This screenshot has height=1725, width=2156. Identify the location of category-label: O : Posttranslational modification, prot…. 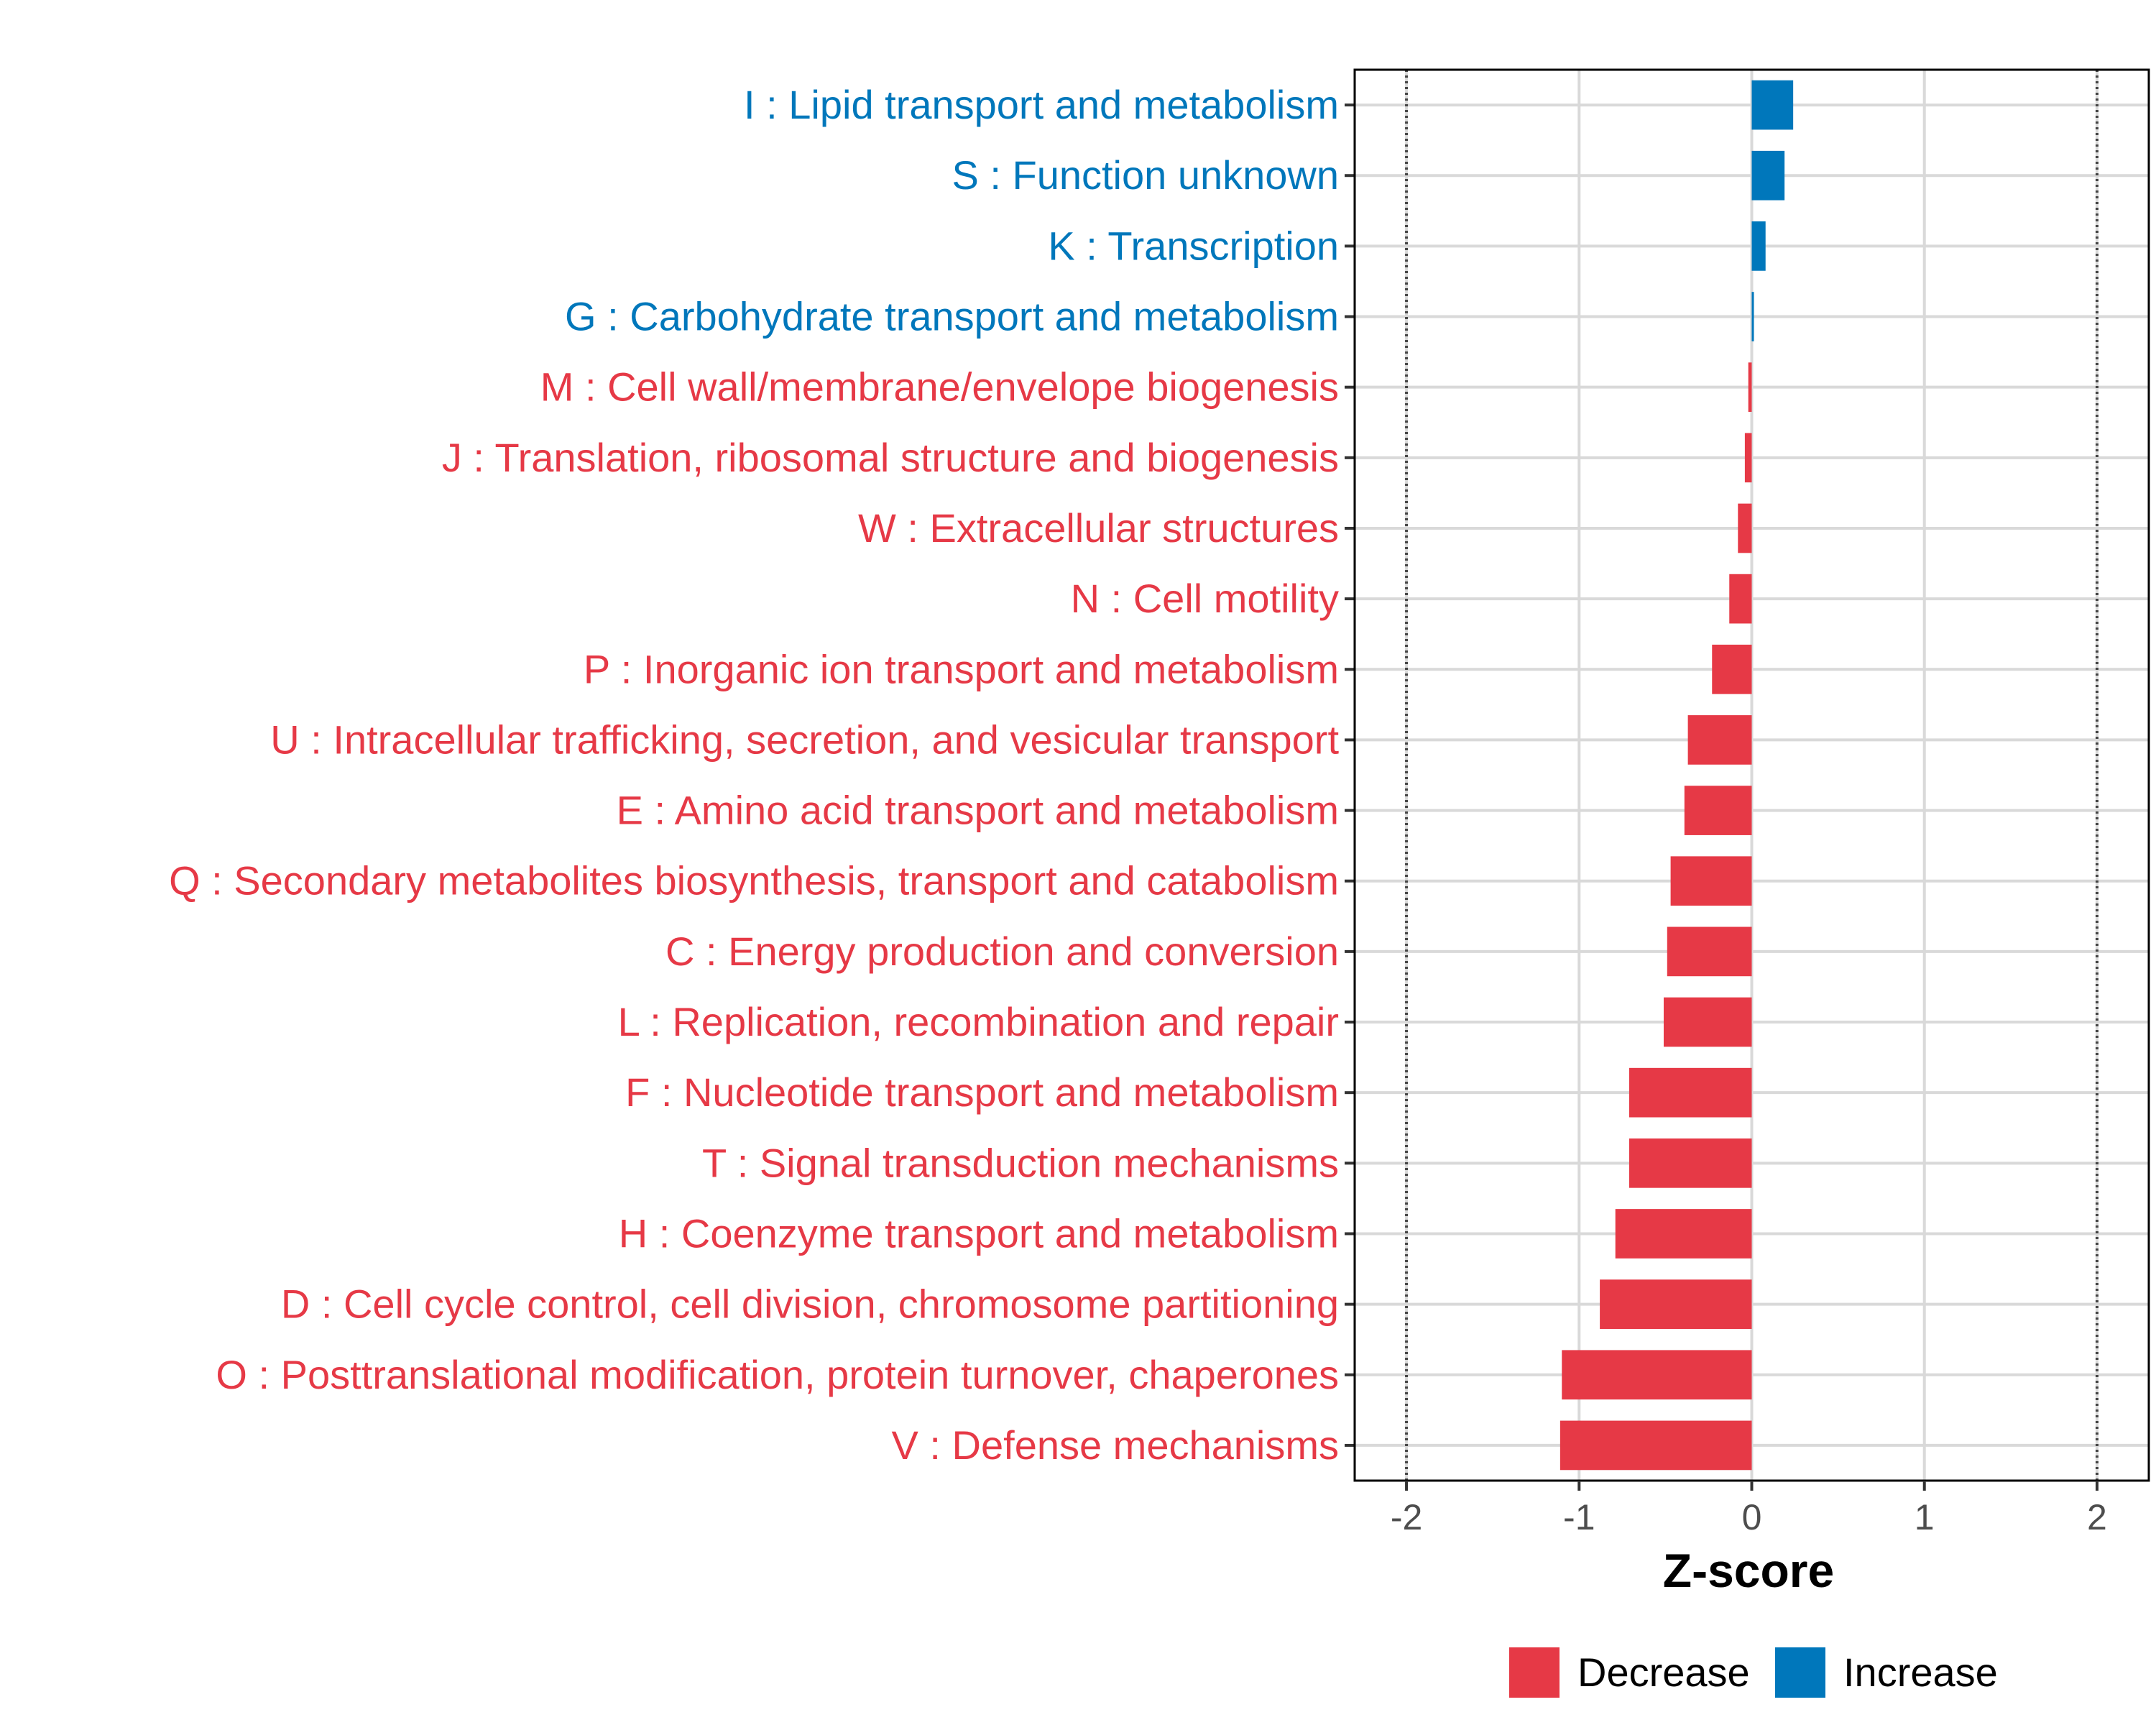
(778, 1374).